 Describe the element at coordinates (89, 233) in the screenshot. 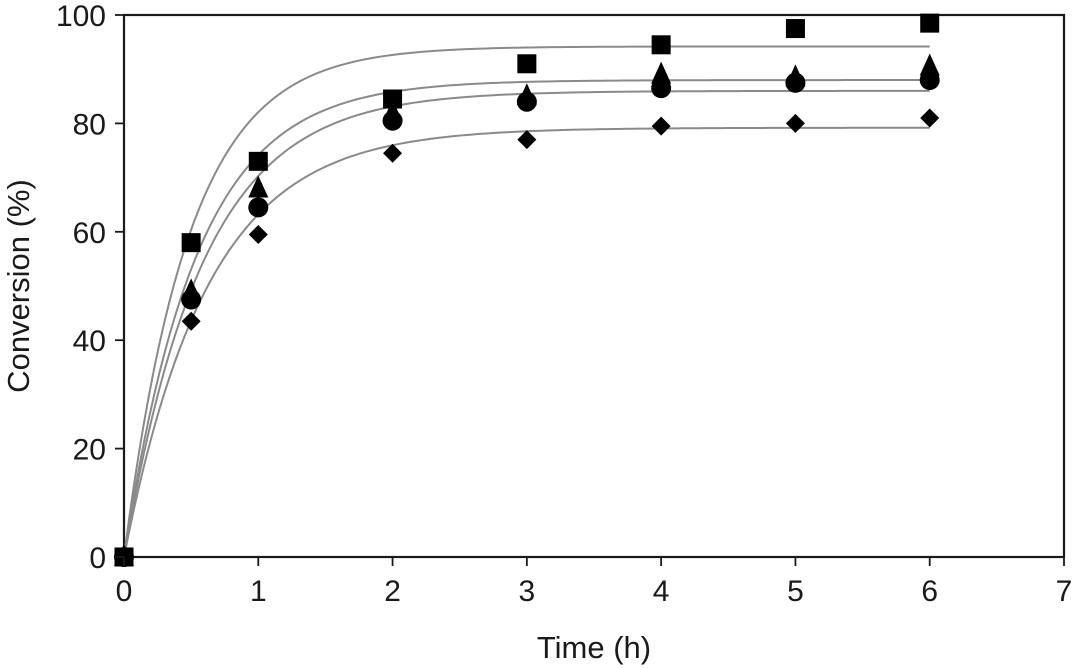

I see `y-tick-label: 60` at that location.